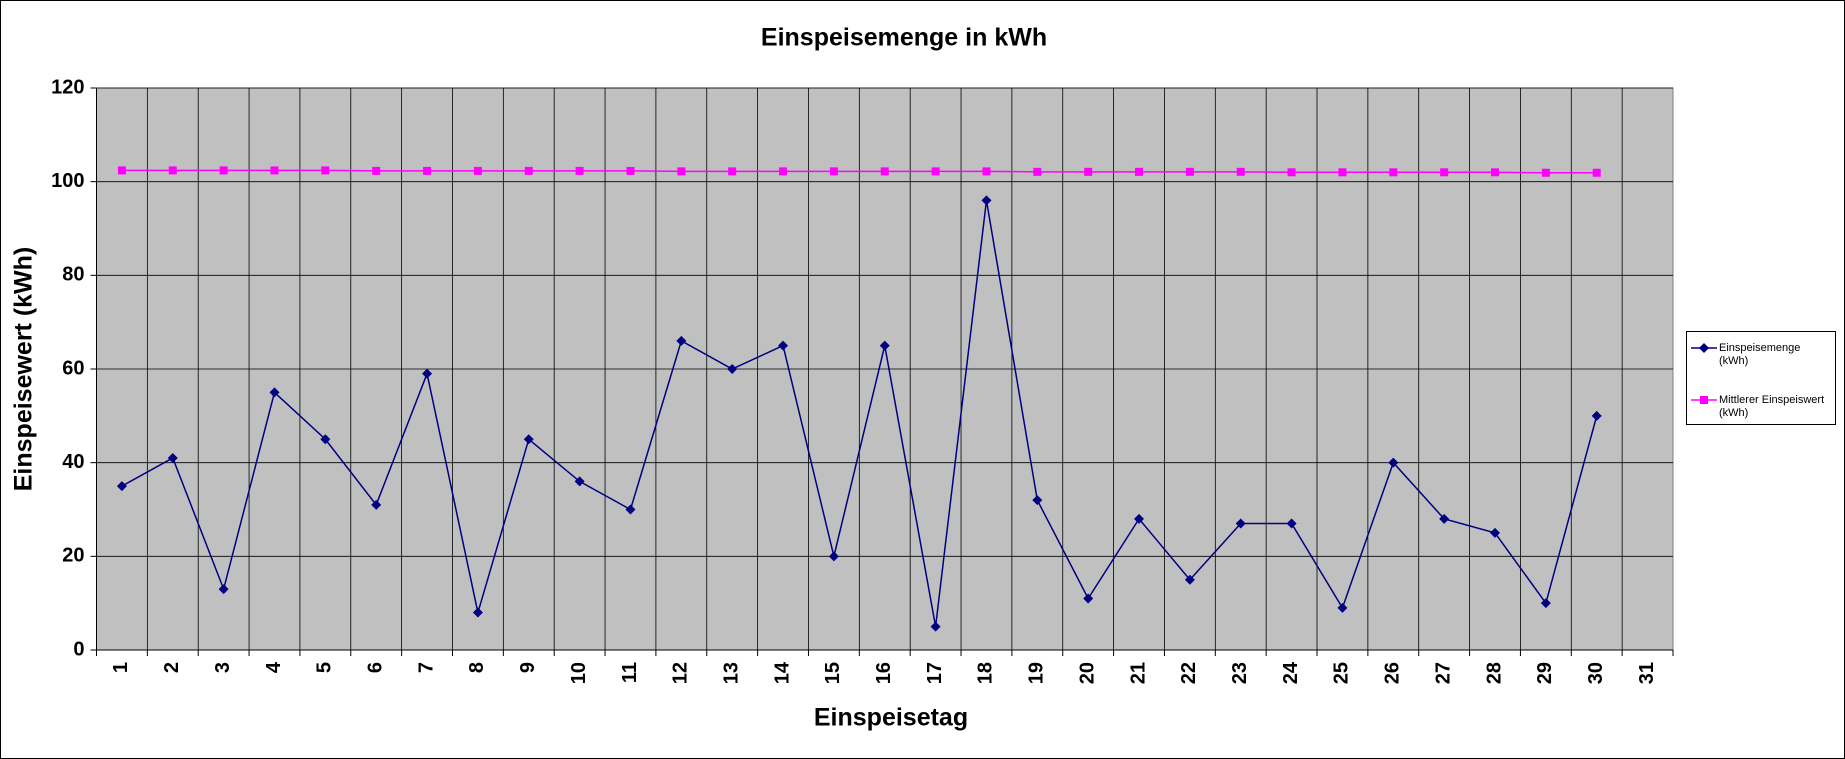 Image resolution: width=1845 pixels, height=759 pixels. What do you see at coordinates (73, 462) in the screenshot?
I see `y-tick-label: 40` at bounding box center [73, 462].